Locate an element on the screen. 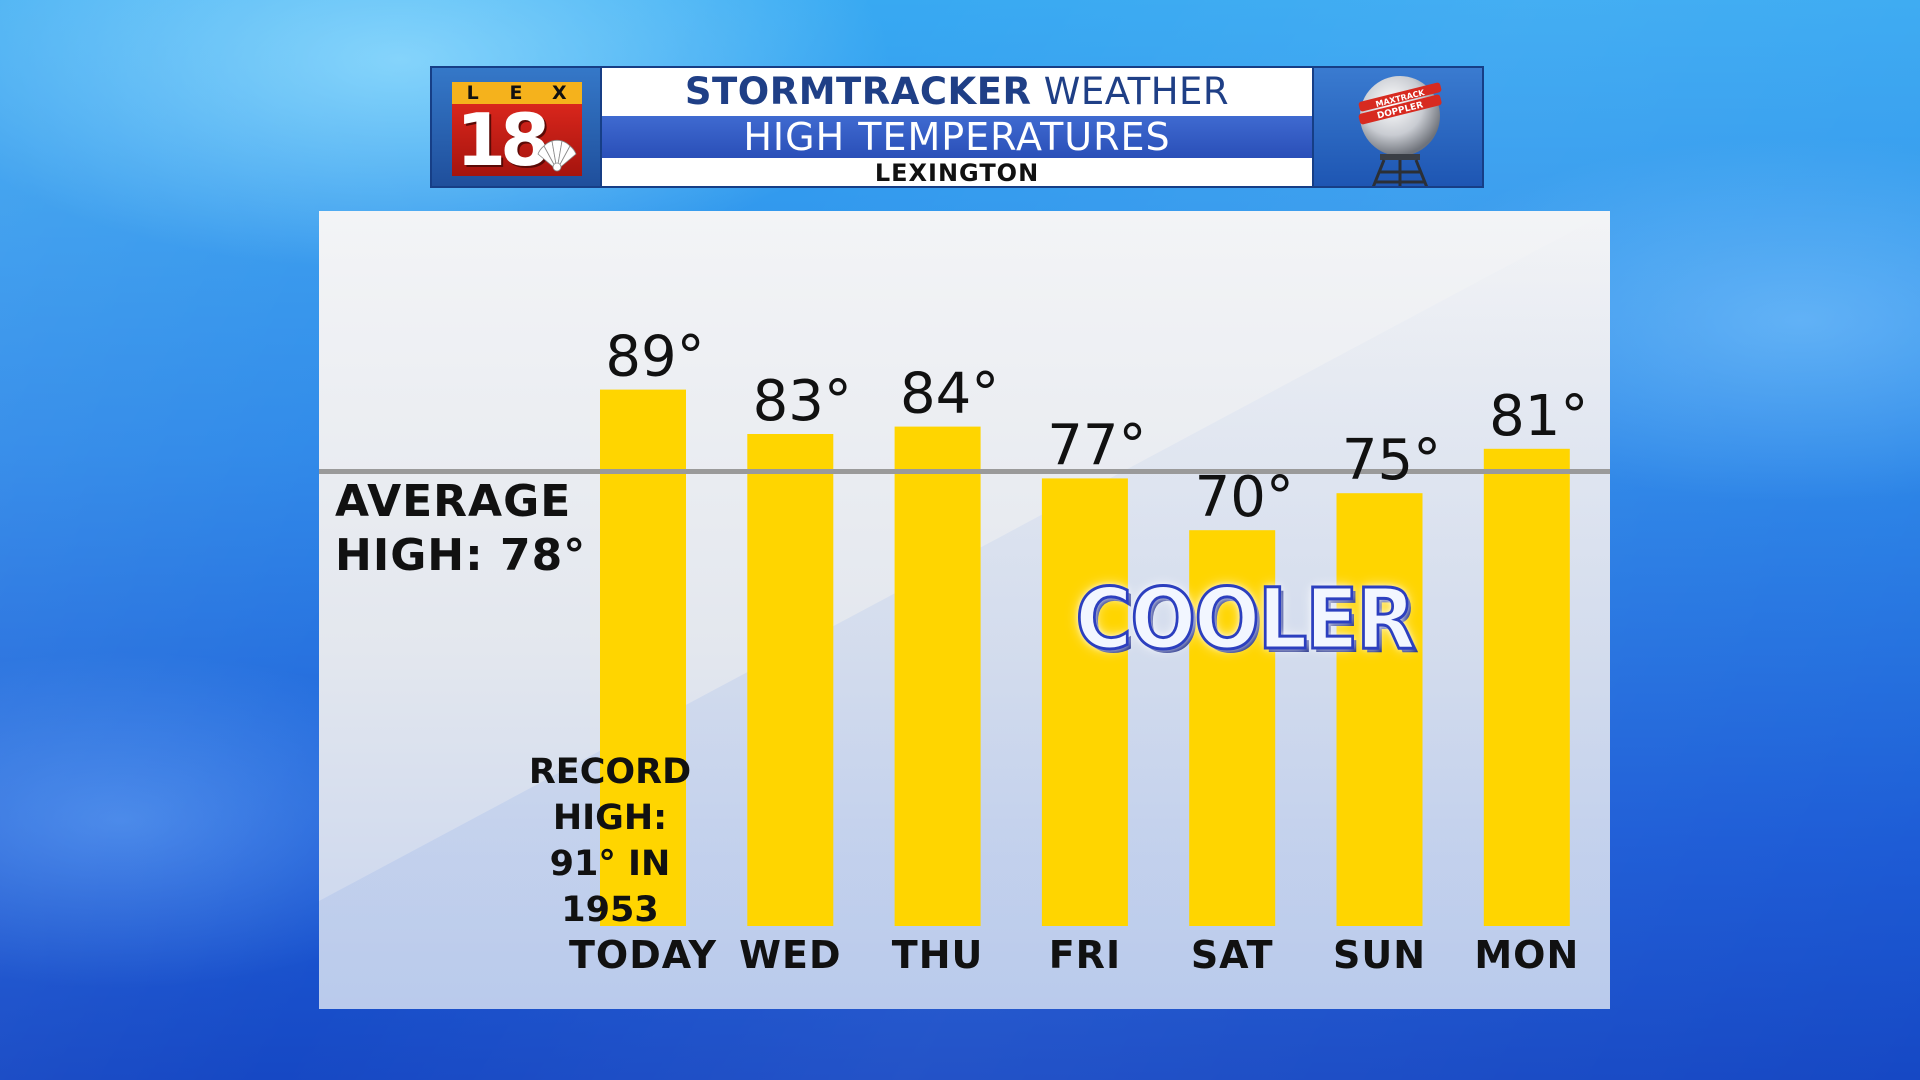  peacock-icon is located at coordinates (557, 155).